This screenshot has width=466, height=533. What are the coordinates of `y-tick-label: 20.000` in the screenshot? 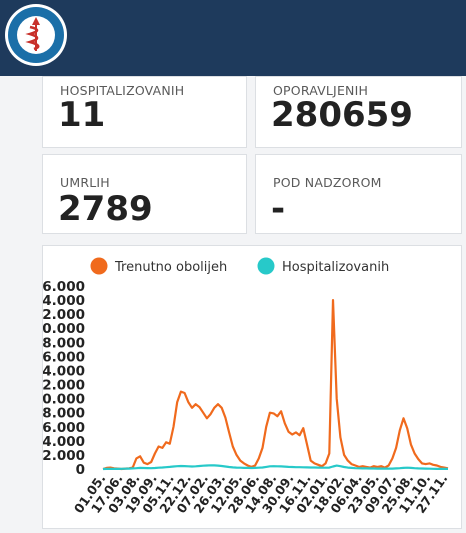 It's located at (64, 329).